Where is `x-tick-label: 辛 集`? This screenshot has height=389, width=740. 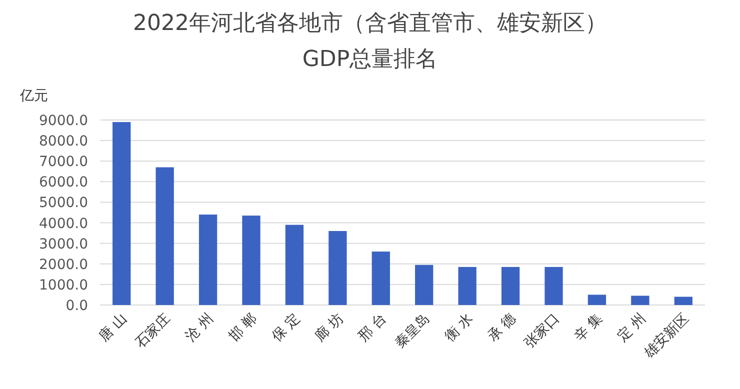
x-tick-label: 辛 集 is located at coordinates (589, 327).